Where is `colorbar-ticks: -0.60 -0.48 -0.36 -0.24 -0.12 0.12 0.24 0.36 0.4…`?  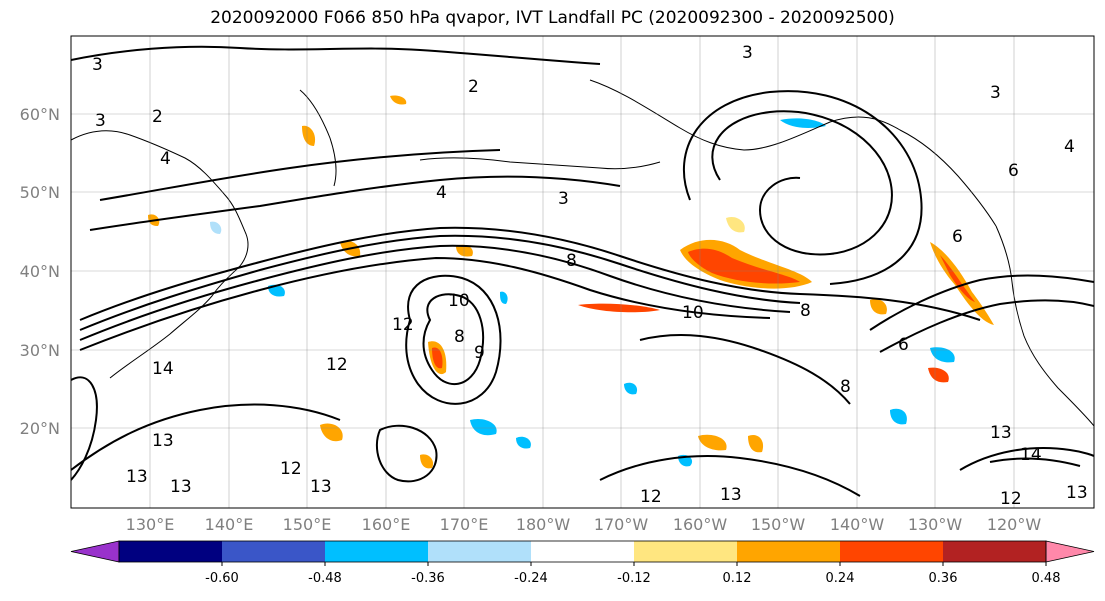 colorbar-ticks: -0.60 -0.48 -0.36 -0.24 -0.12 0.12 0.24 0.36 0.4… is located at coordinates (633, 574).